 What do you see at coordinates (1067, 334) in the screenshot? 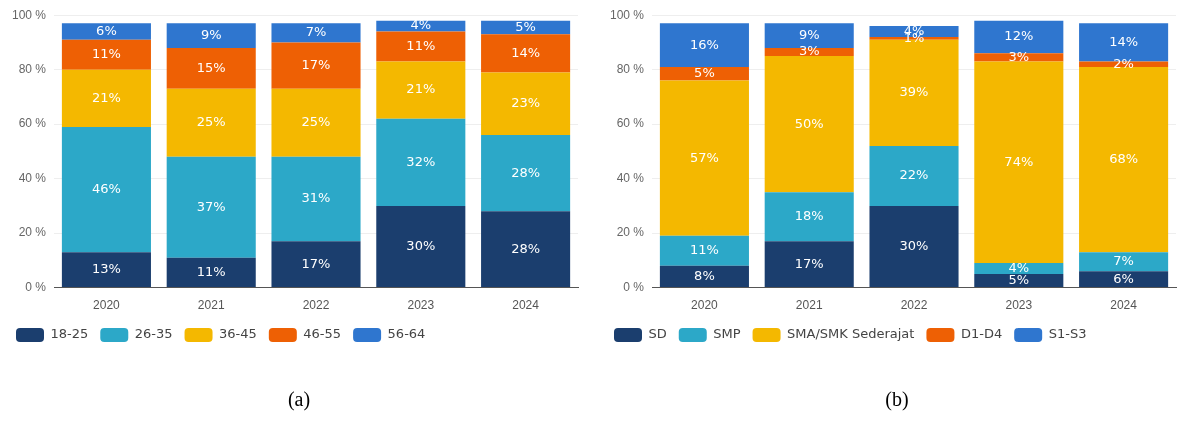
I see `legend-label: S1-S3` at bounding box center [1067, 334].